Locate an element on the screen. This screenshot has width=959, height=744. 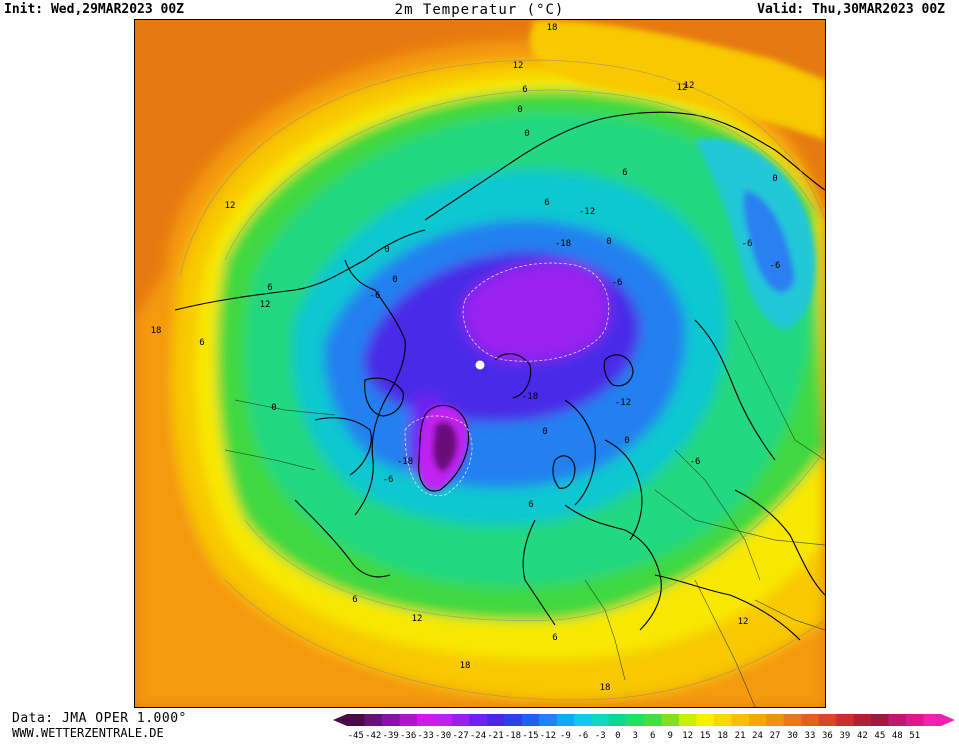
legend-arrow-low is located at coordinates (340, 720).